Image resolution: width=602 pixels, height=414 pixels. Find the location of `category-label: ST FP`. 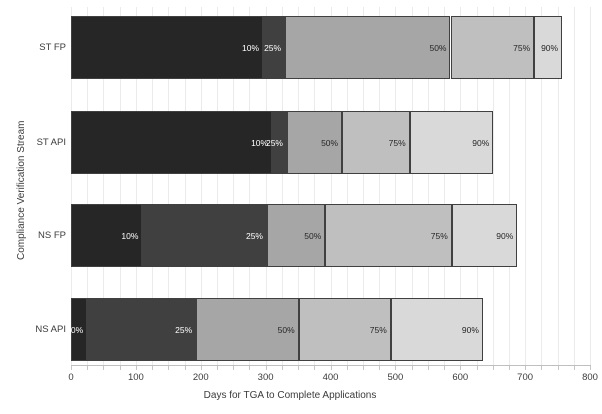

category-label: ST FP is located at coordinates (52, 47).